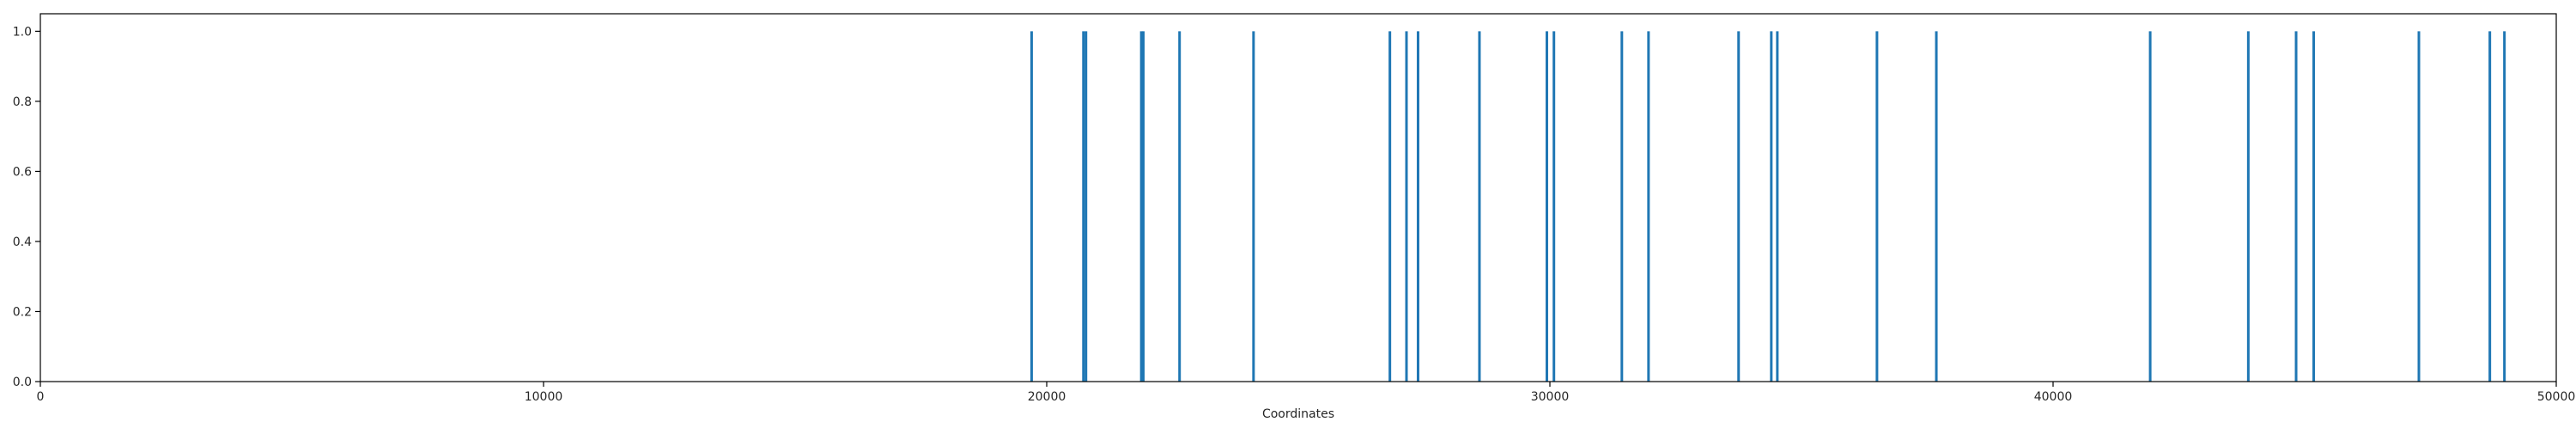 This screenshot has width=2576, height=434. What do you see at coordinates (41, 397) in the screenshot?
I see `x-tick-label: 0` at bounding box center [41, 397].